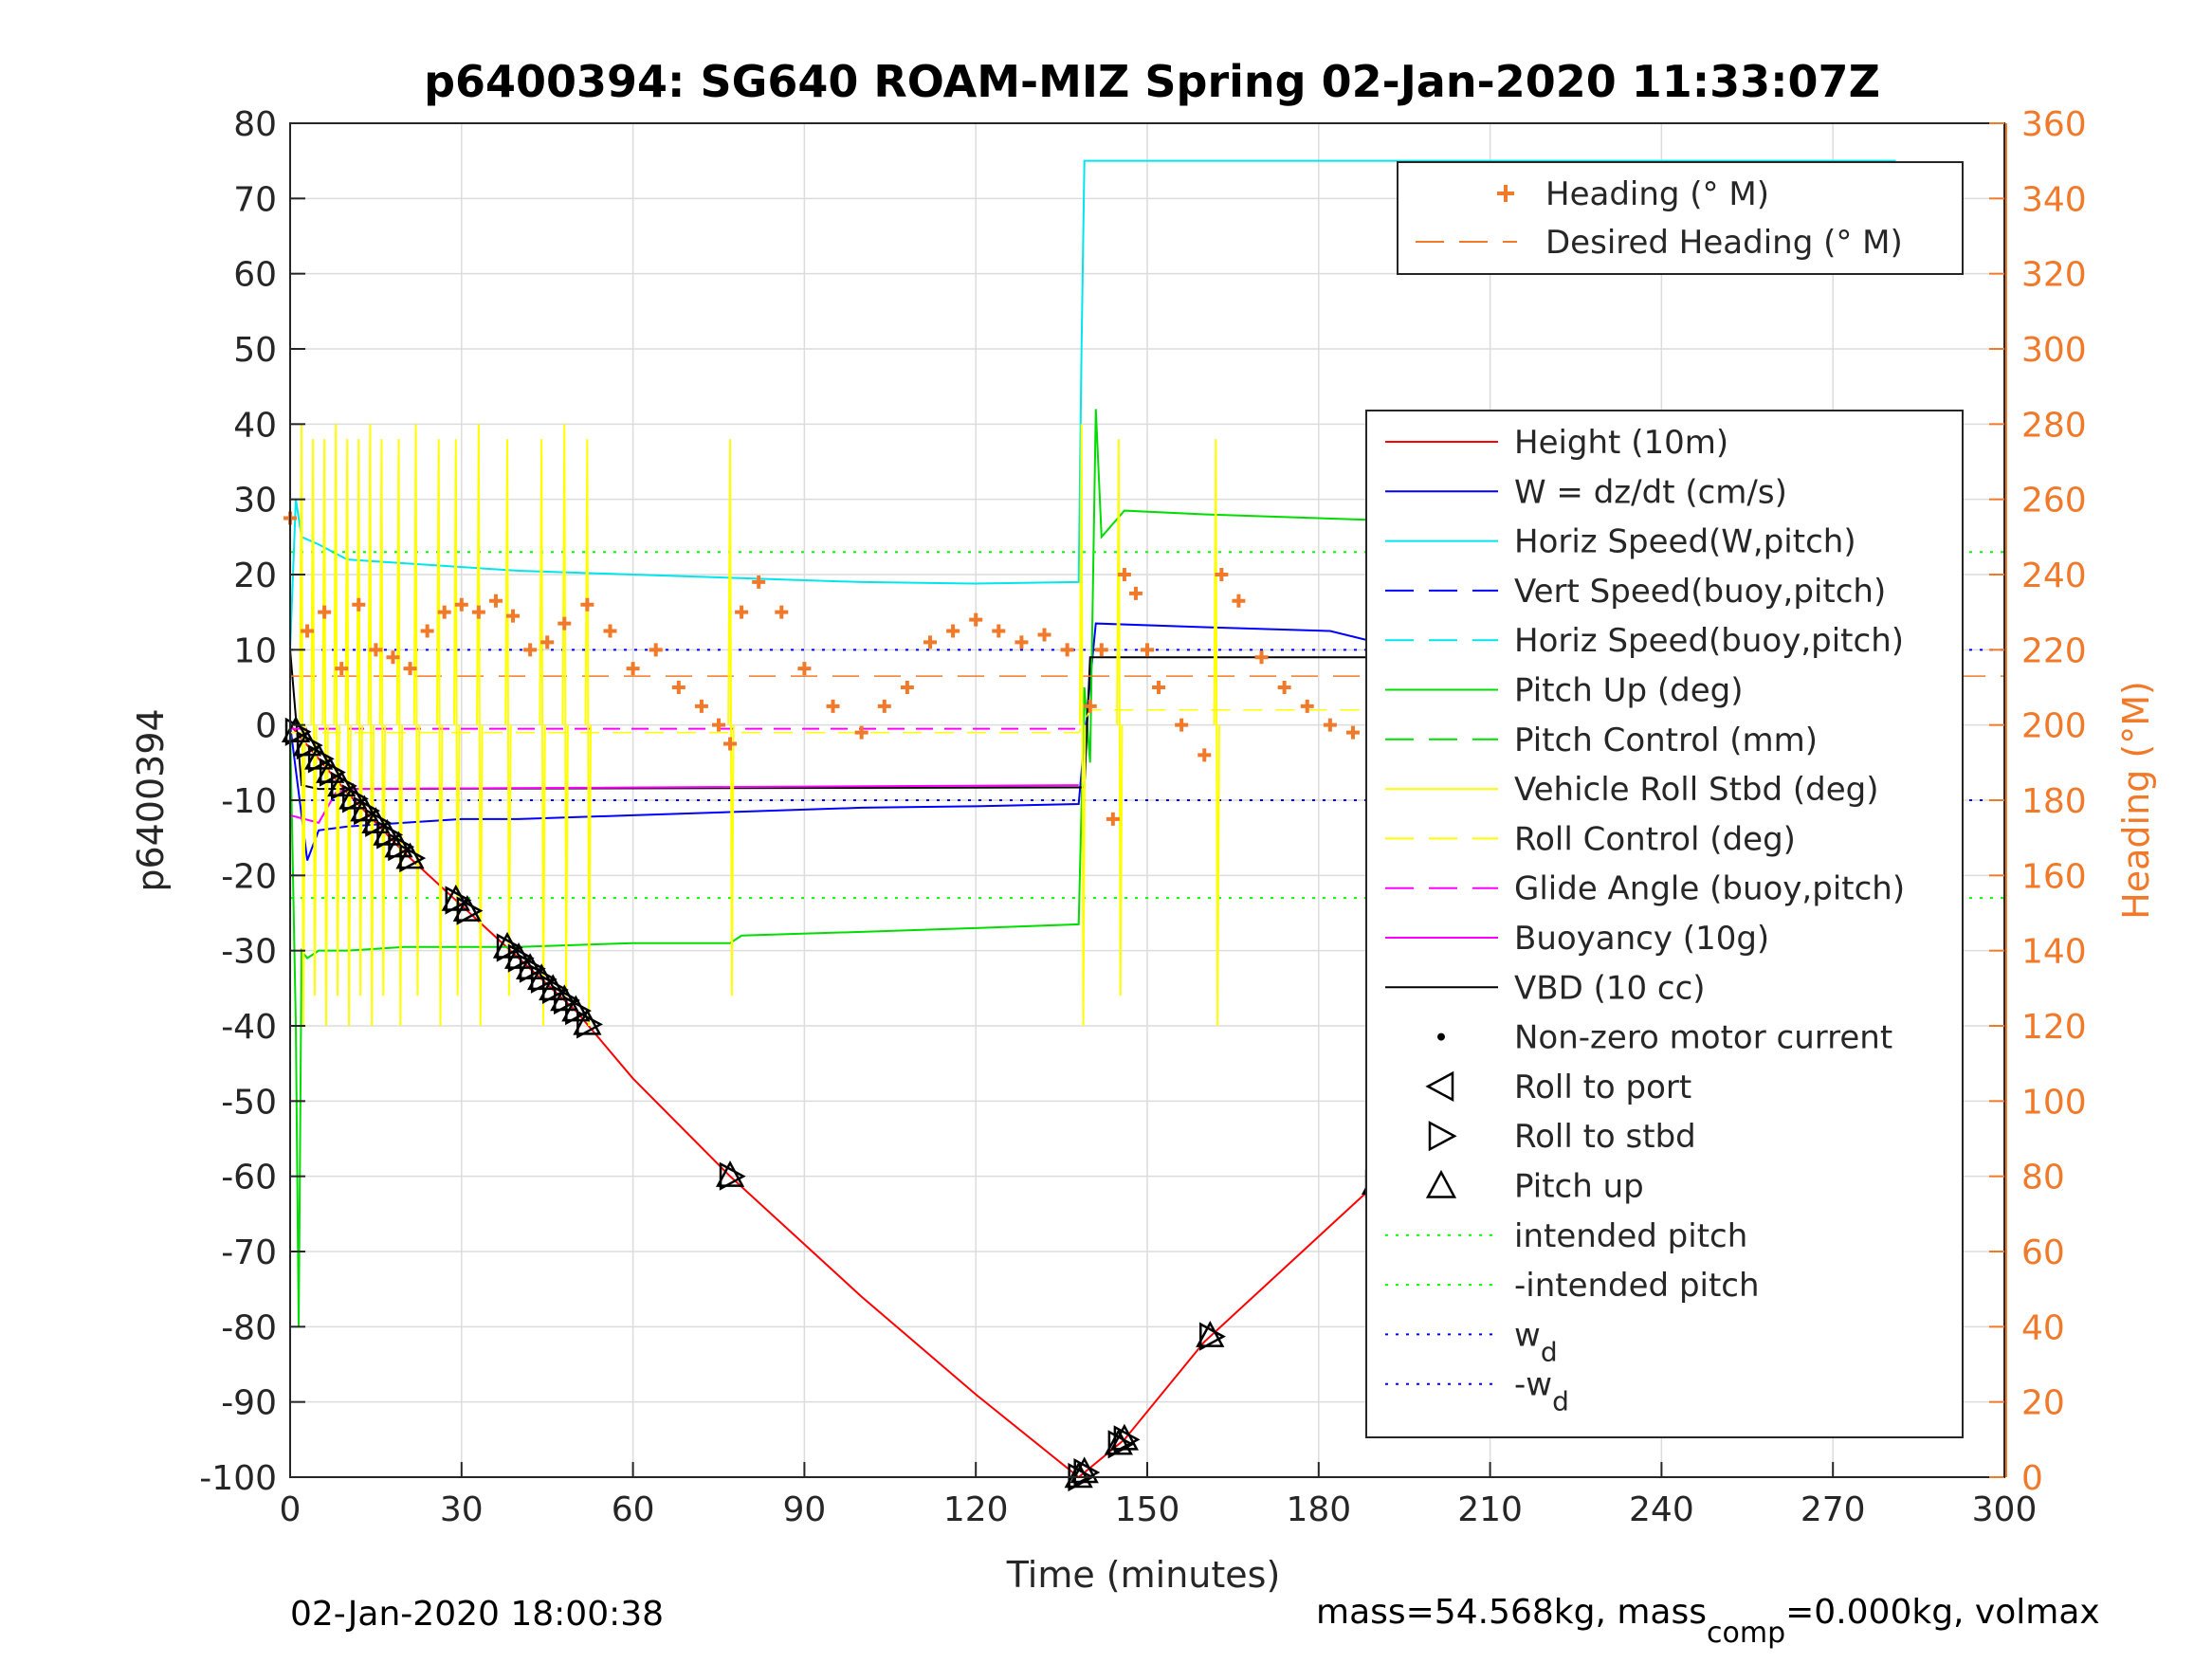 This screenshot has width=2212, height=1663. I want to click on legend-label-text: Vehicle Roll Stbd (deg), so click(1696, 790).